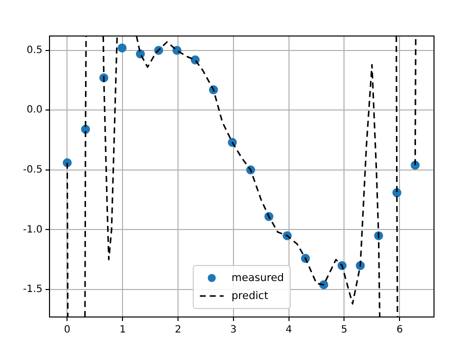 Image resolution: width=474 pixels, height=355 pixels. Describe the element at coordinates (122, 330) in the screenshot. I see `x-tick-label: 1` at that location.